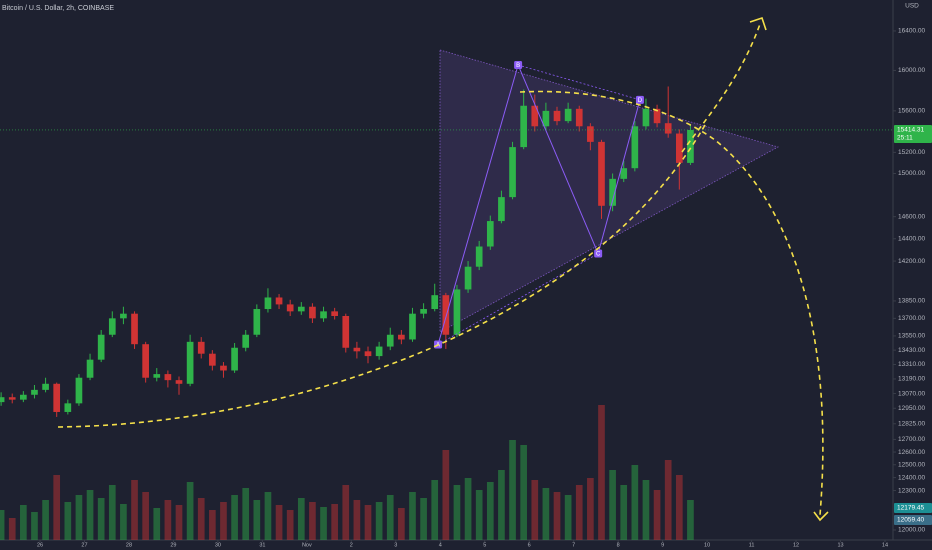 The height and width of the screenshot is (550, 932). What do you see at coordinates (912, 275) in the screenshot?
I see `price-axis` at bounding box center [912, 275].